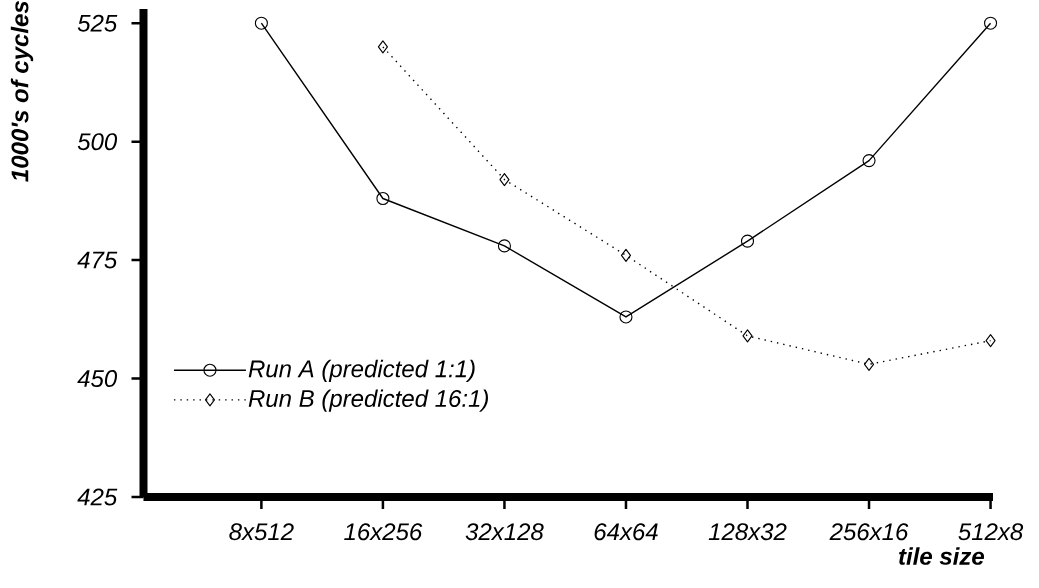 This screenshot has width=1039, height=588. Describe the element at coordinates (942, 556) in the screenshot. I see `x-axis-title: tile size` at that location.